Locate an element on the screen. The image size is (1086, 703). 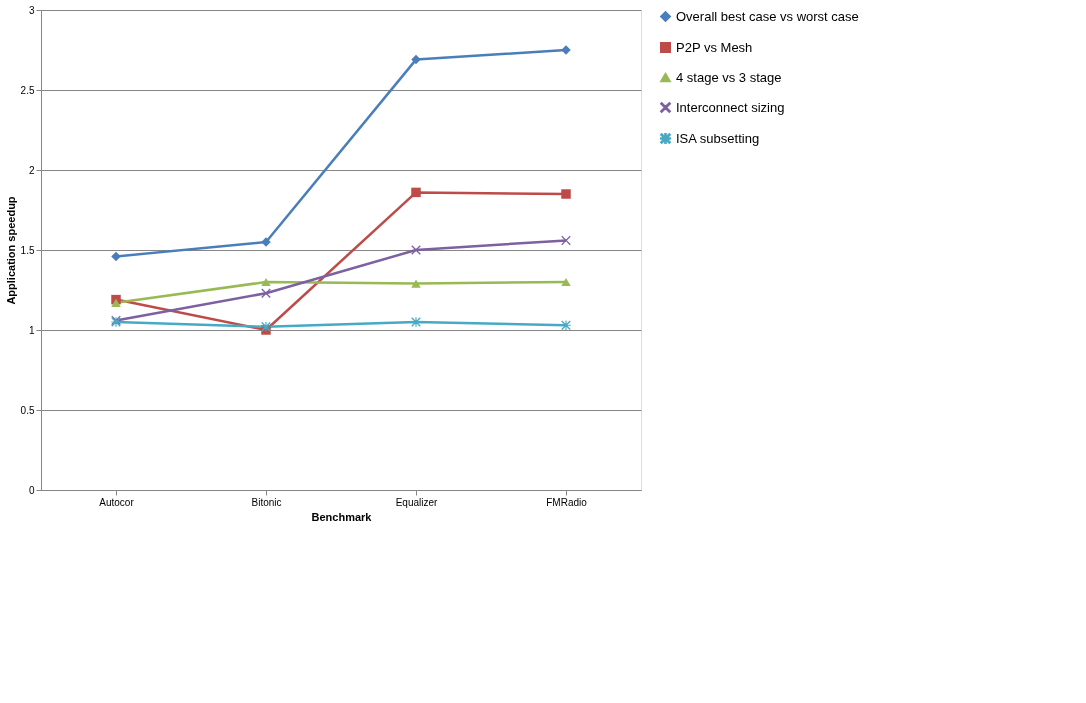
y-tick-label: 1.5 is located at coordinates (27, 250).